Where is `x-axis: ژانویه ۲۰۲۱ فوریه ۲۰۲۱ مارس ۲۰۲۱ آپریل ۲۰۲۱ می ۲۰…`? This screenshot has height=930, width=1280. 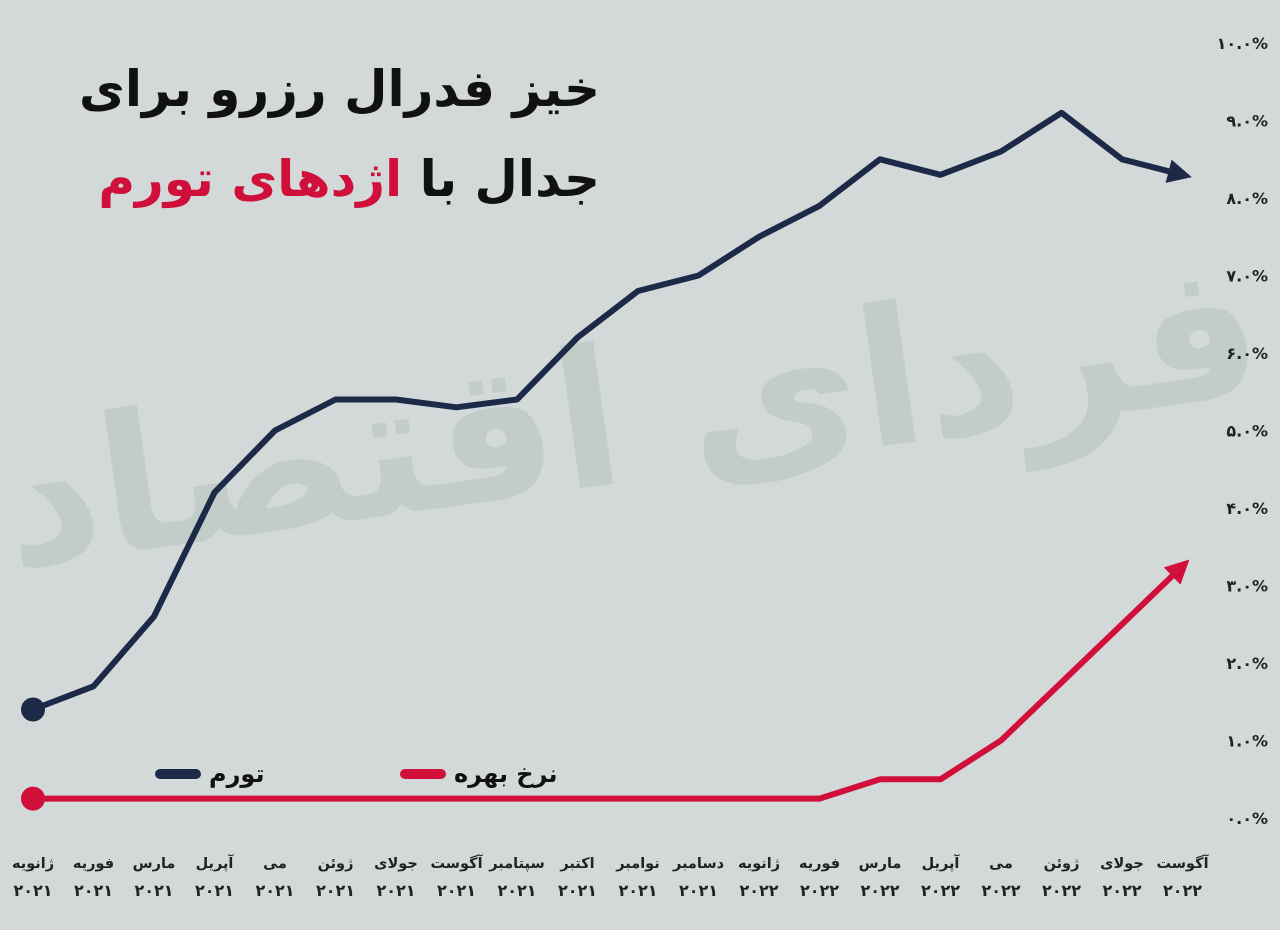
x-axis: ژانویه ۲۰۲۱ فوریه ۲۰۲۱ مارس ۲۰۲۱ آپریل ۲۰۲۱ می ۲۰… is located at coordinates (611, 877).